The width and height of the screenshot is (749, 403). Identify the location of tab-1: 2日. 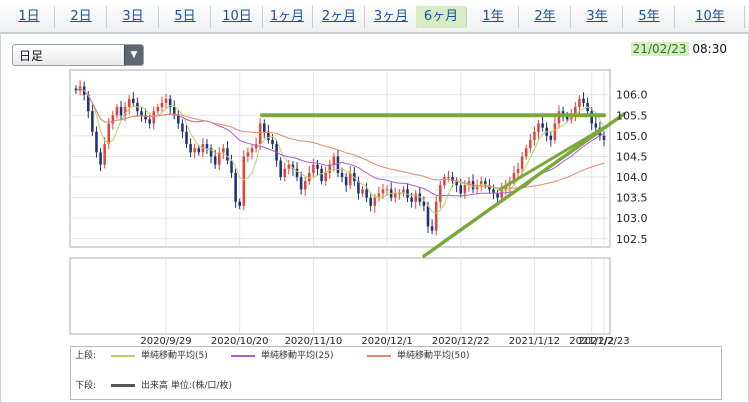
(81, 17).